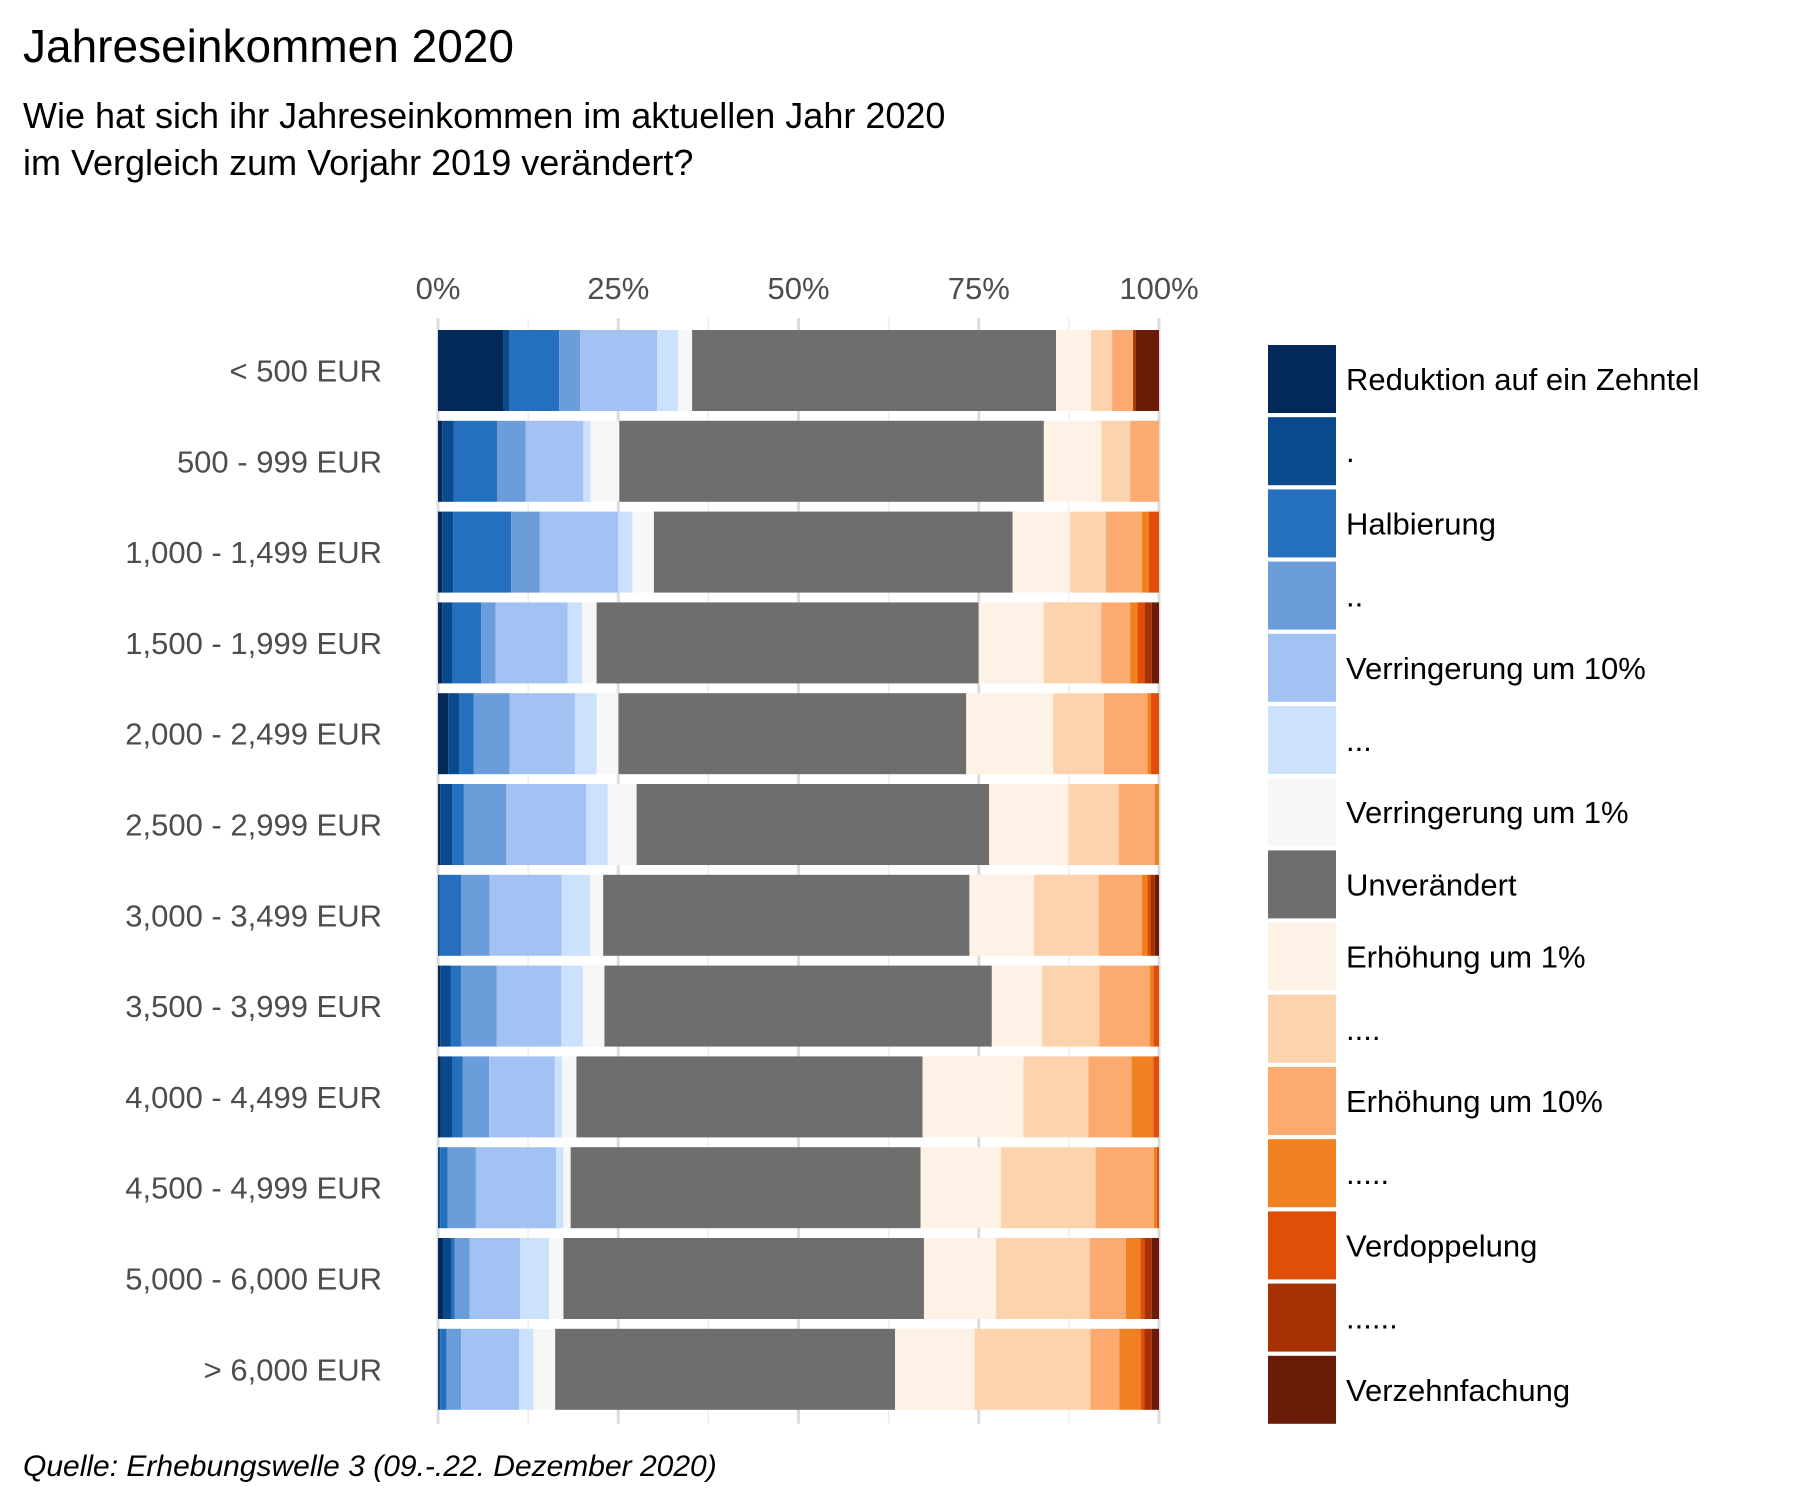  Describe the element at coordinates (798, 288) in the screenshot. I see `x-tick-label: 50%` at that location.